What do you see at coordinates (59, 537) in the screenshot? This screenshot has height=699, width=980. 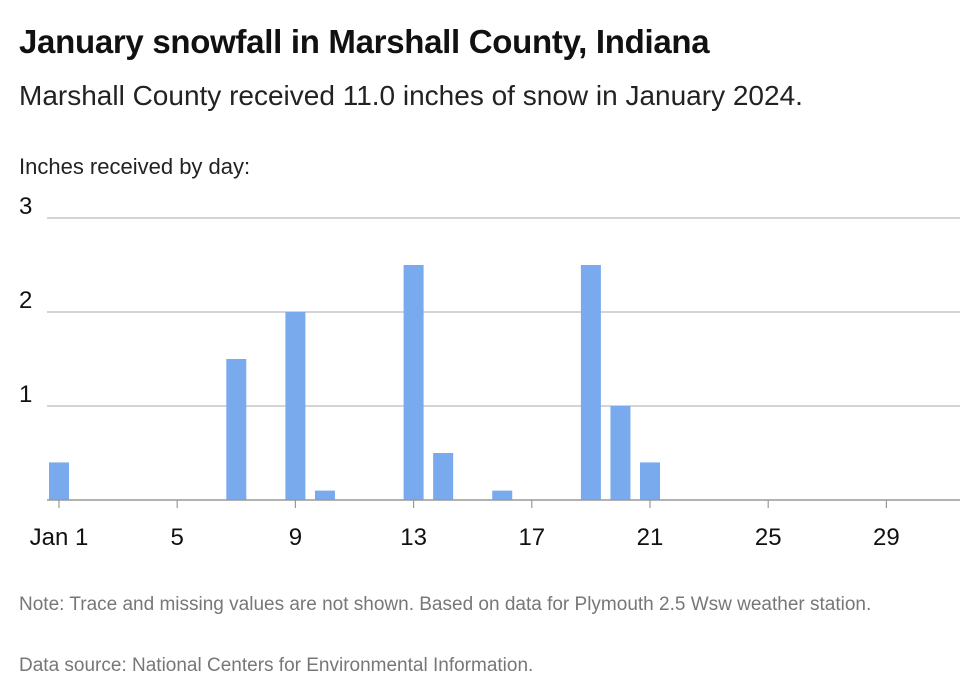 I see `x-tick-label: Jan 1` at bounding box center [59, 537].